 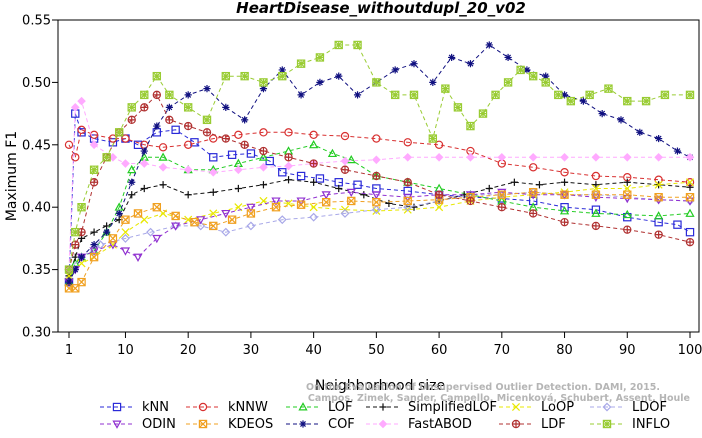 I want to click on x-tick-label: 40, so click(x=313, y=350).